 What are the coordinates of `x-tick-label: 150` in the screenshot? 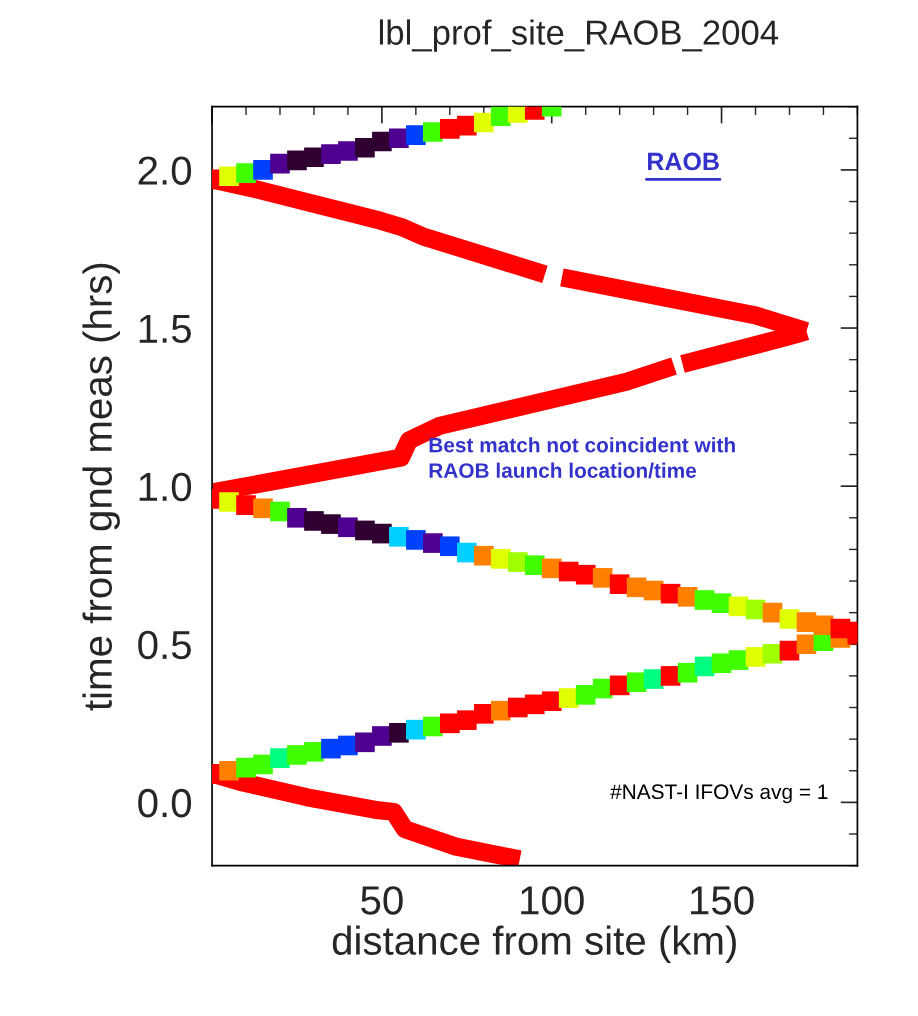 It's located at (722, 900).